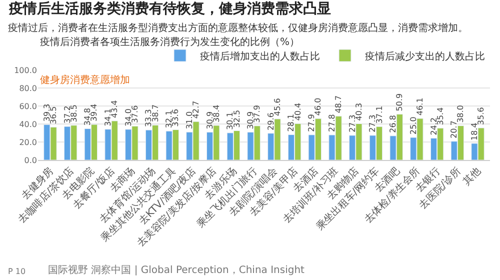  What do you see at coordinates (25, 70) in the screenshot?
I see `y-tick-label: 100.0` at bounding box center [25, 70].